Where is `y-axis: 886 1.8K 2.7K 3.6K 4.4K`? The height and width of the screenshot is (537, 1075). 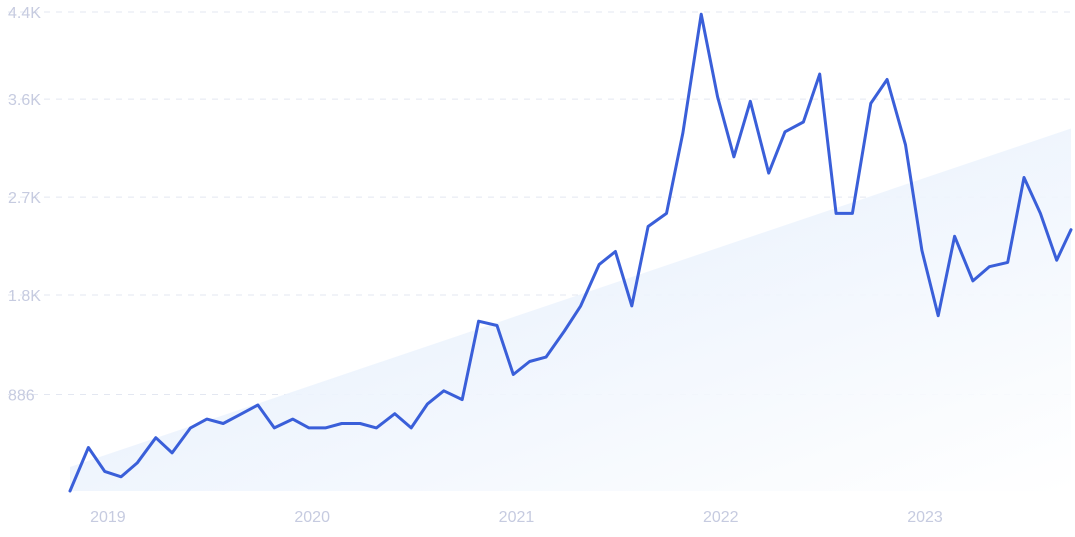 y-axis: 886 1.8K 2.7K 3.6K 4.4K is located at coordinates (24, 205).